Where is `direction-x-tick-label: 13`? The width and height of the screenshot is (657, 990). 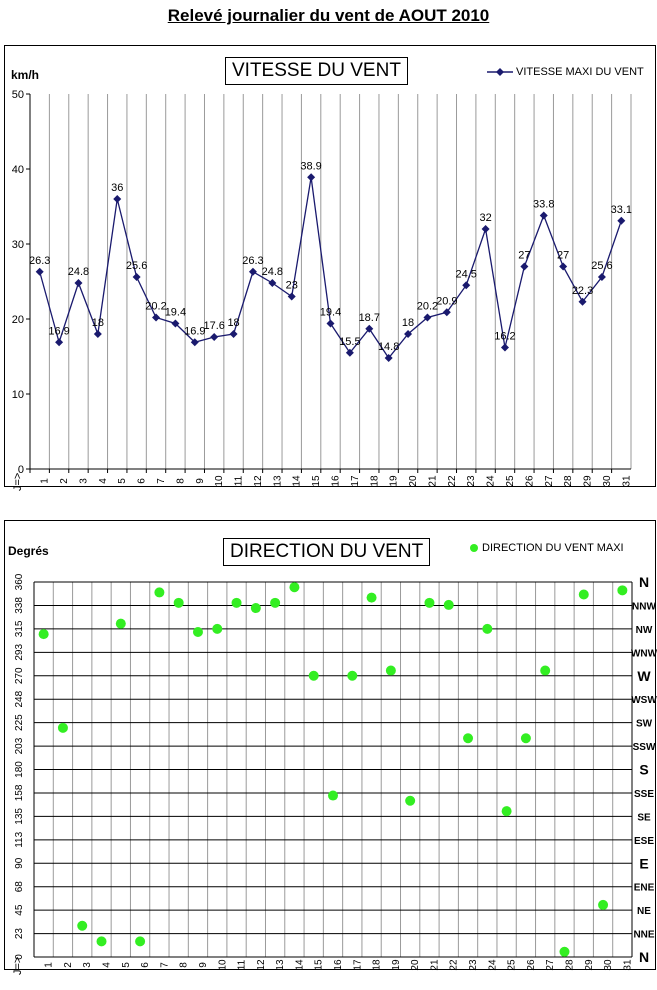 direction-x-tick-label: 13 is located at coordinates (280, 965).